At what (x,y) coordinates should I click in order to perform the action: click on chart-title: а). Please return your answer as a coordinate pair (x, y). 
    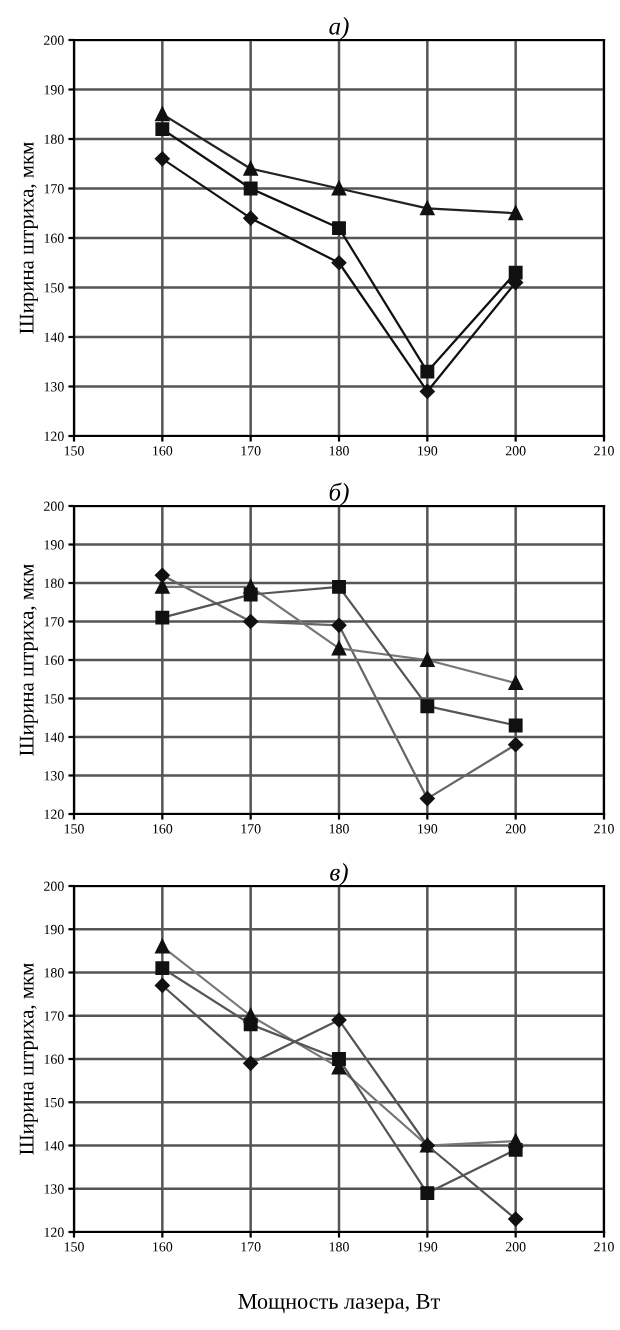
    Looking at the image, I should click on (339, 28).